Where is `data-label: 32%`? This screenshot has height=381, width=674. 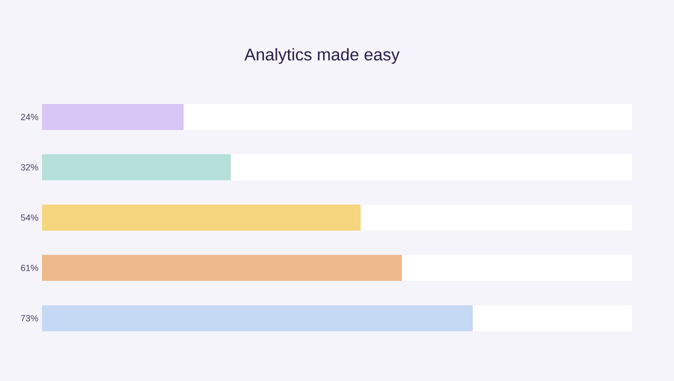 data-label: 32% is located at coordinates (29, 167).